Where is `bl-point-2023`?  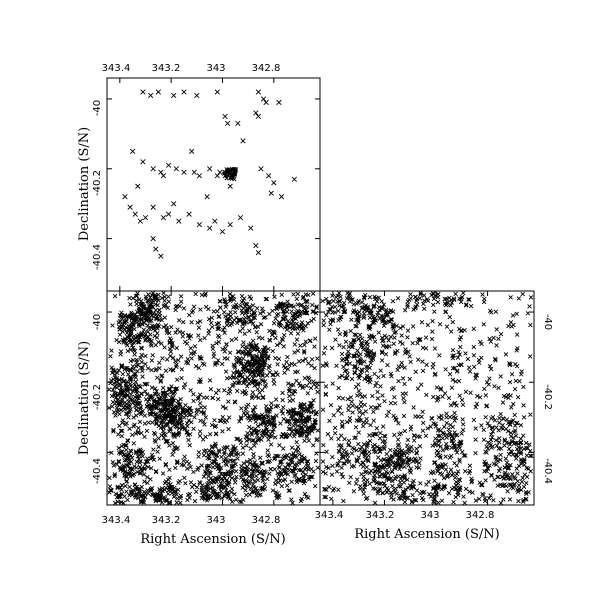
bl-point-2023 is located at coordinates (175, 417).